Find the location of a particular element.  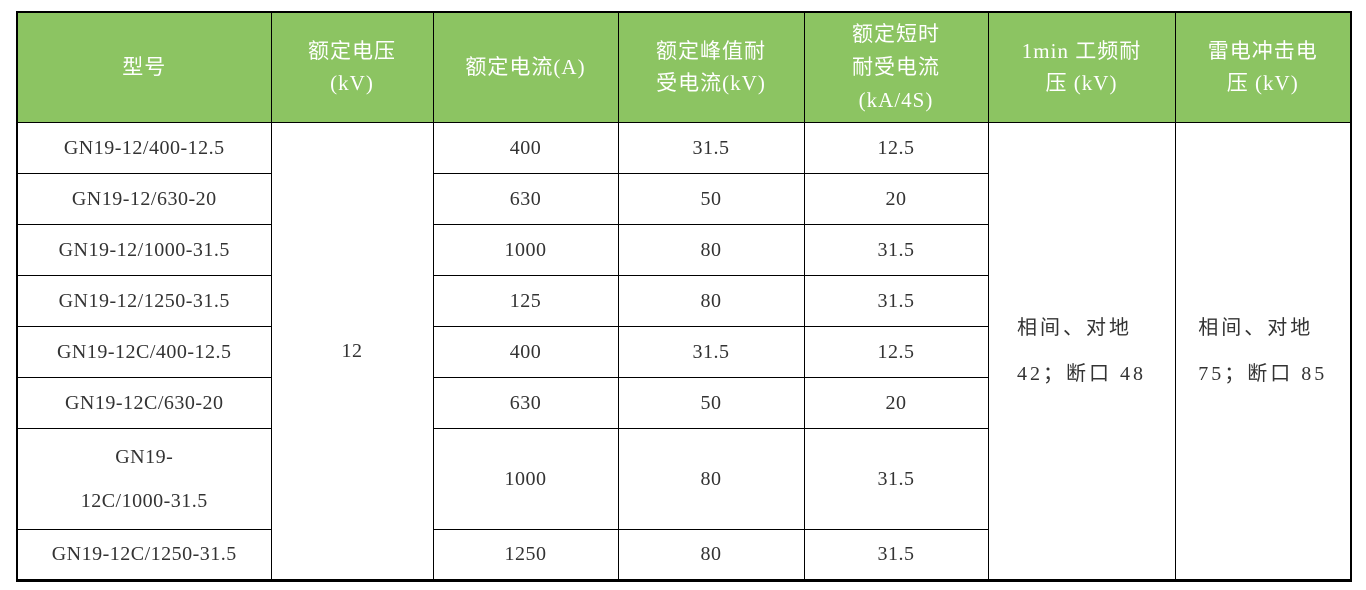

rated-voltage-merged-cell: 12 is located at coordinates (352, 351).